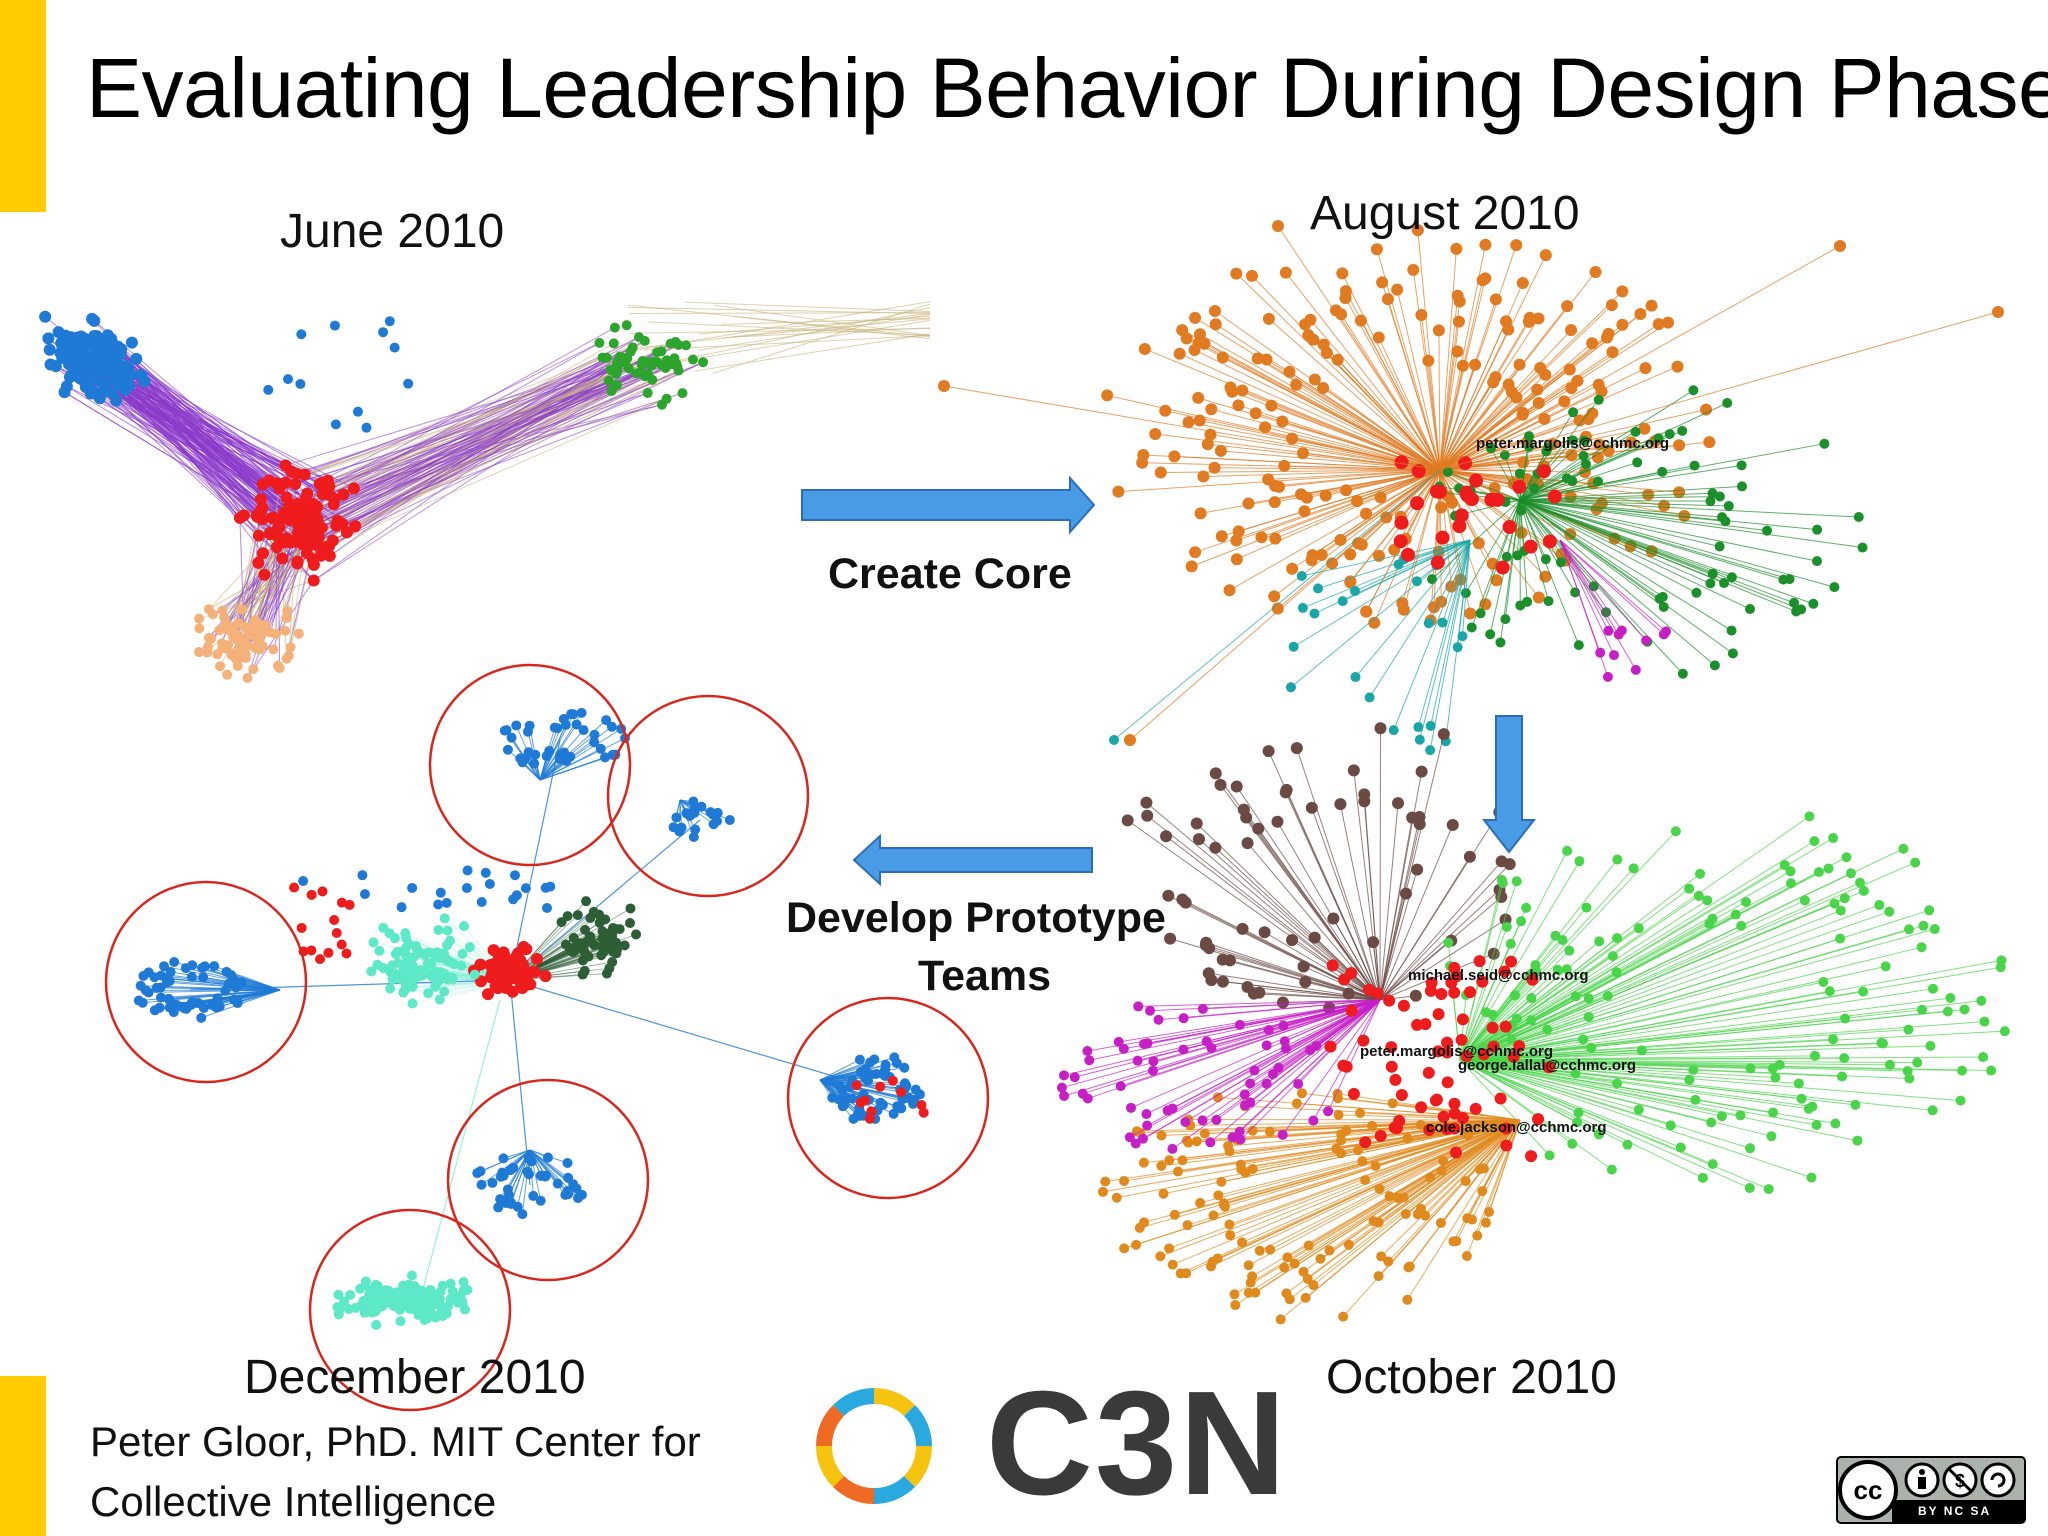  Describe the element at coordinates (485, 492) in the screenshot. I see `june-network` at that location.